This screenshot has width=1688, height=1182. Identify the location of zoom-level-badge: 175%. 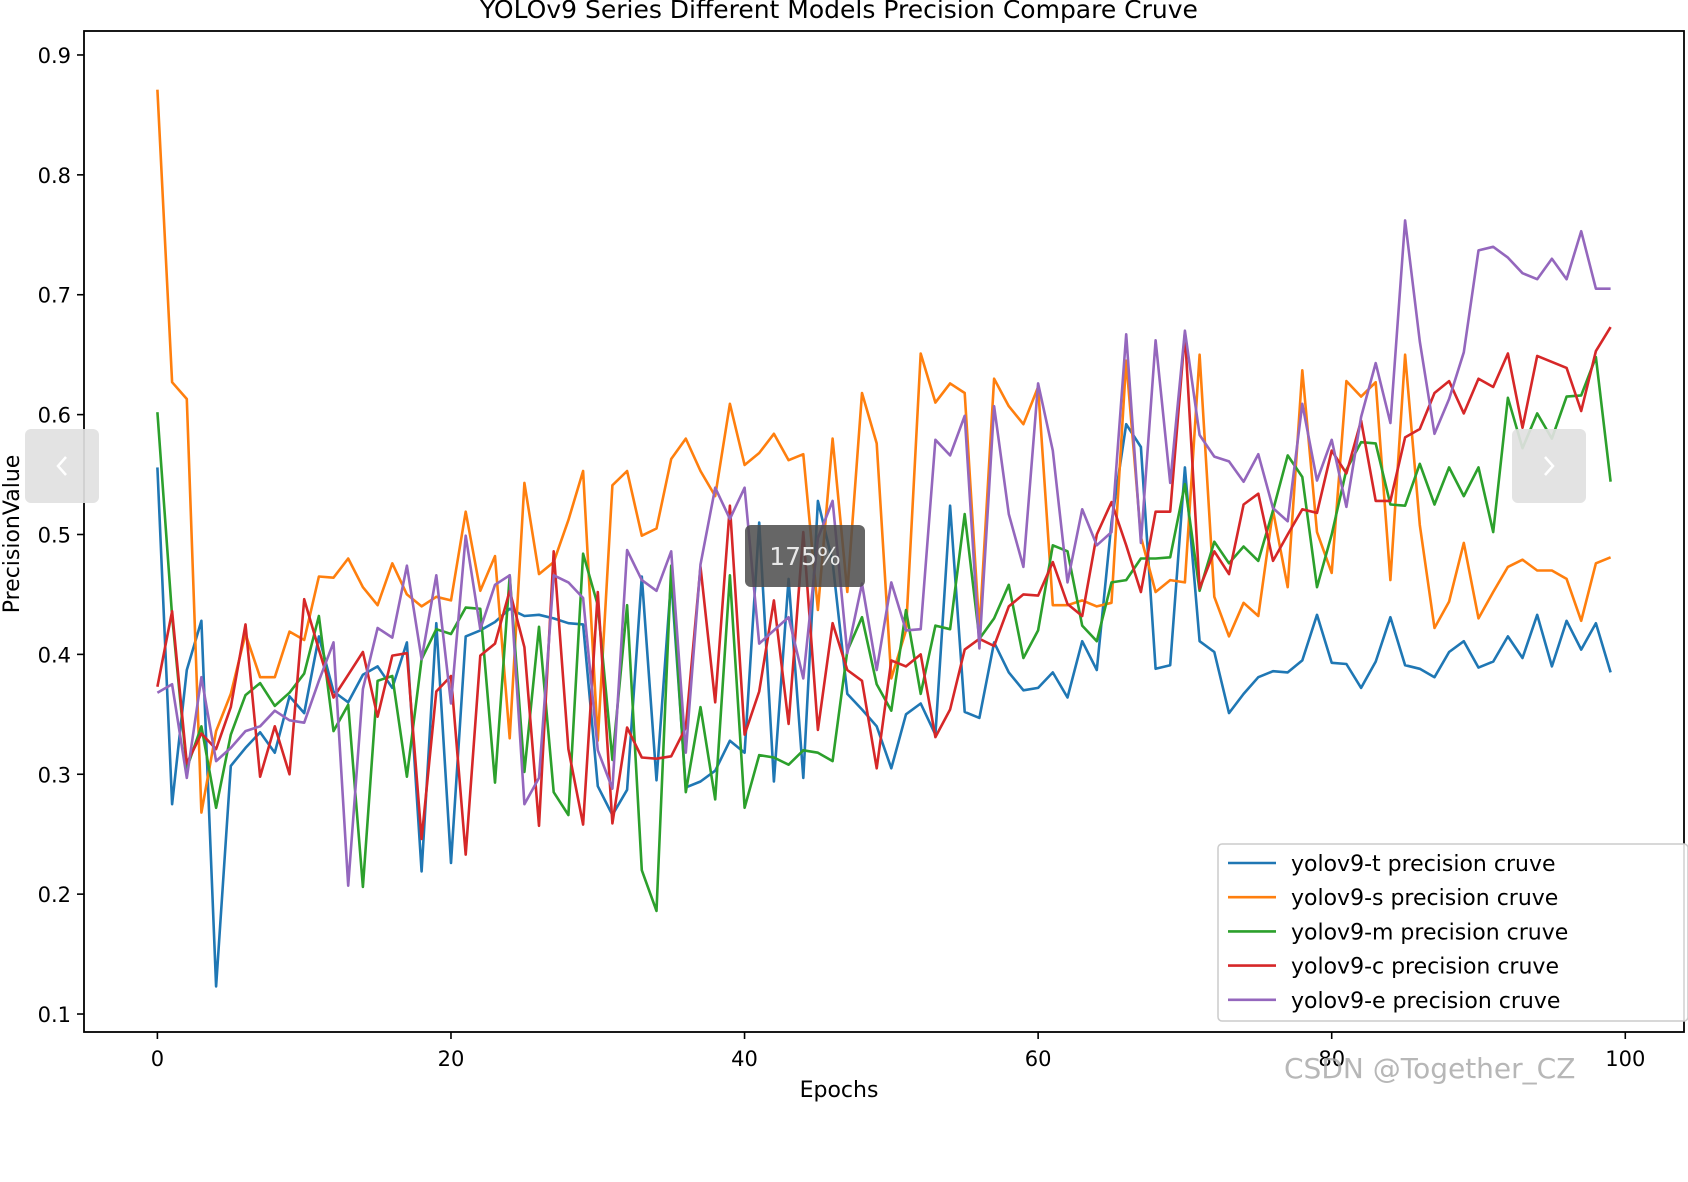
(805, 556).